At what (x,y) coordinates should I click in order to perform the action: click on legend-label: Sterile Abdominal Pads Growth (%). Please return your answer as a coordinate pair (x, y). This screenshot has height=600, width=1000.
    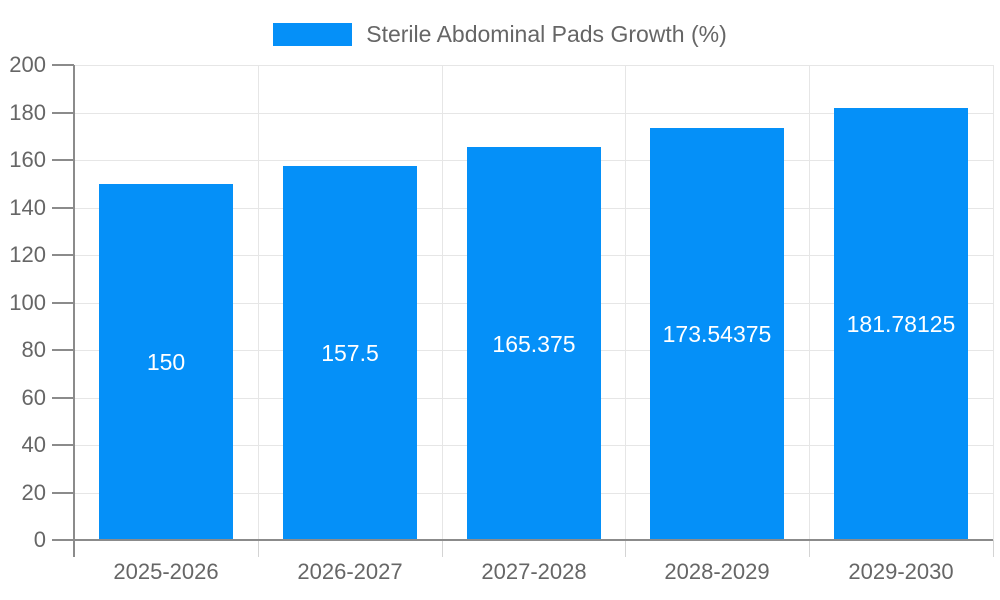
    Looking at the image, I should click on (546, 34).